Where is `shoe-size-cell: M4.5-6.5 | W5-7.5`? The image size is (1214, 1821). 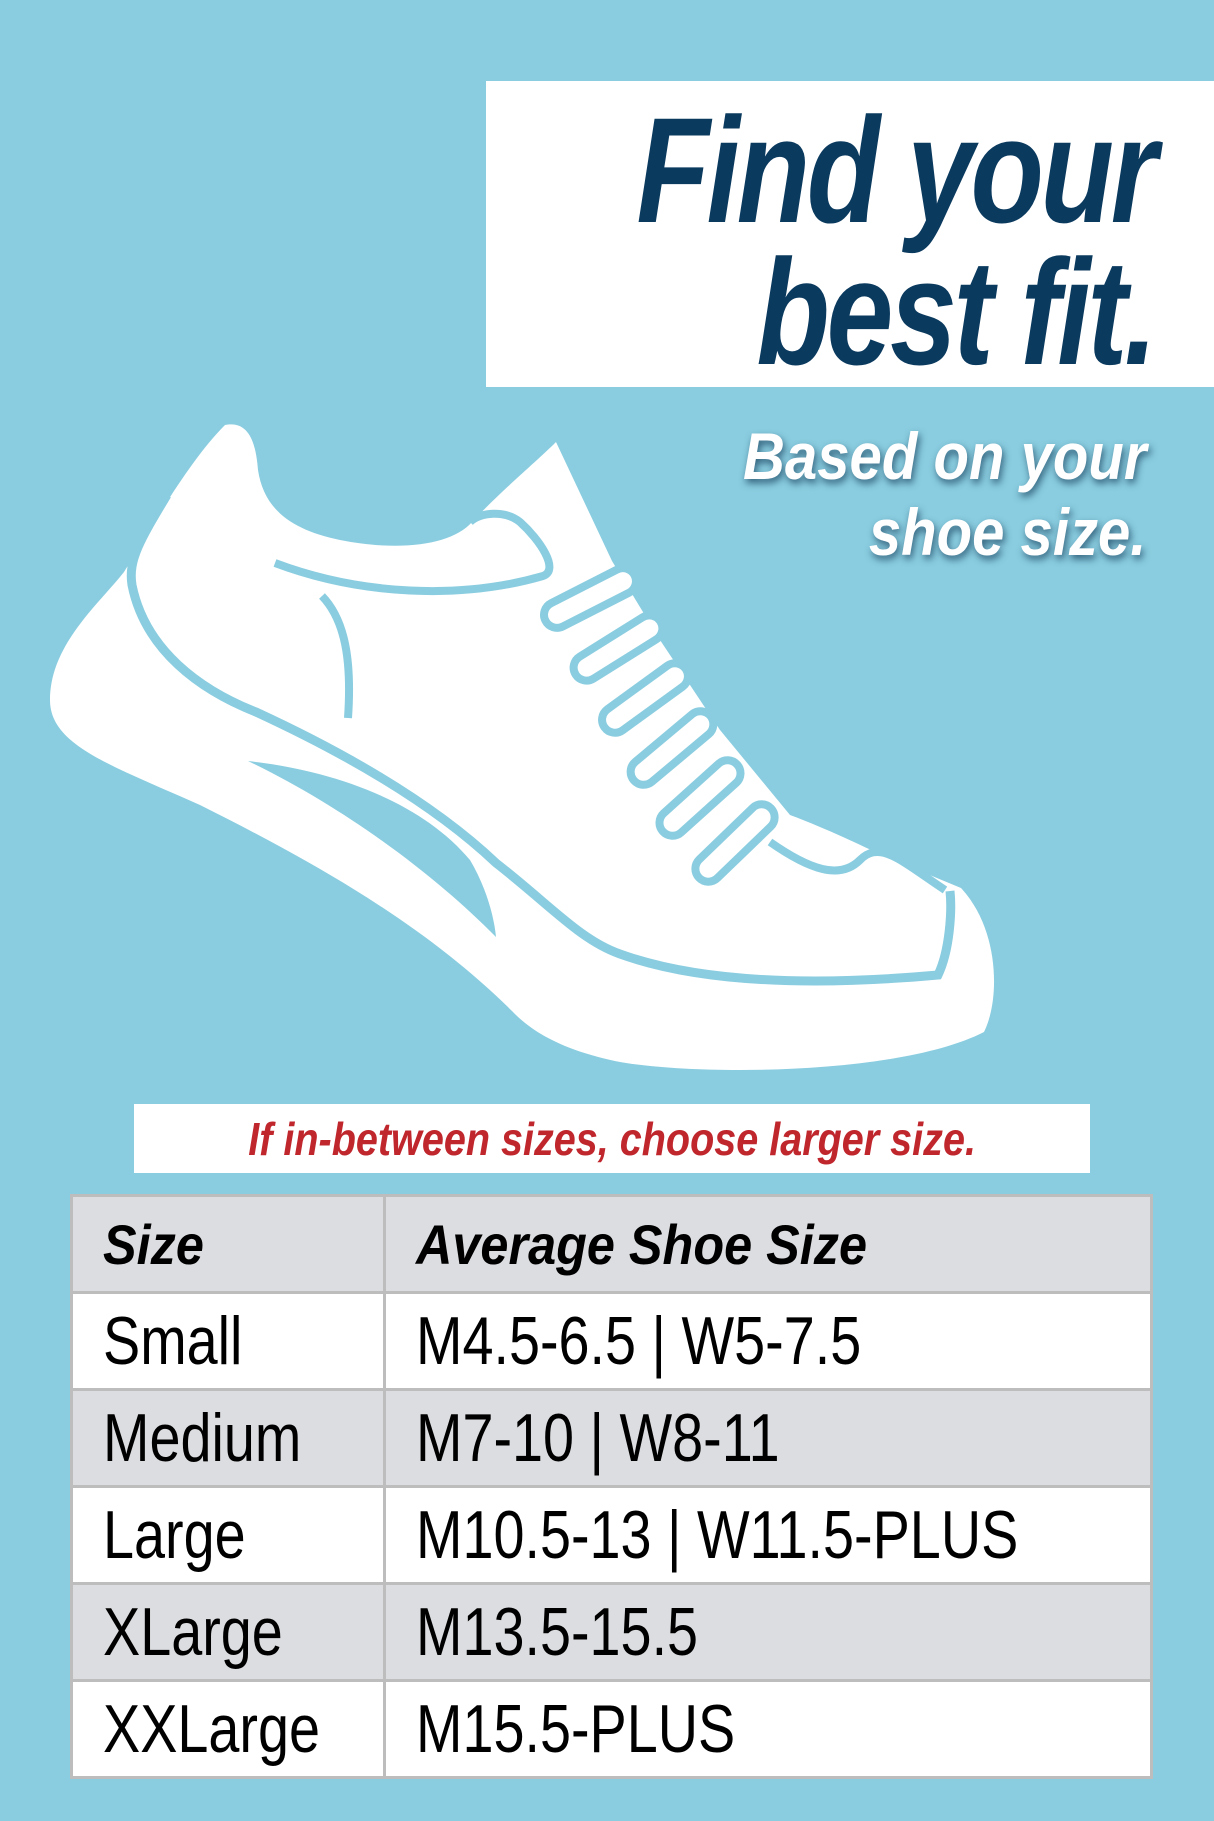 shoe-size-cell: M4.5-6.5 | W5-7.5 is located at coordinates (767, 1341).